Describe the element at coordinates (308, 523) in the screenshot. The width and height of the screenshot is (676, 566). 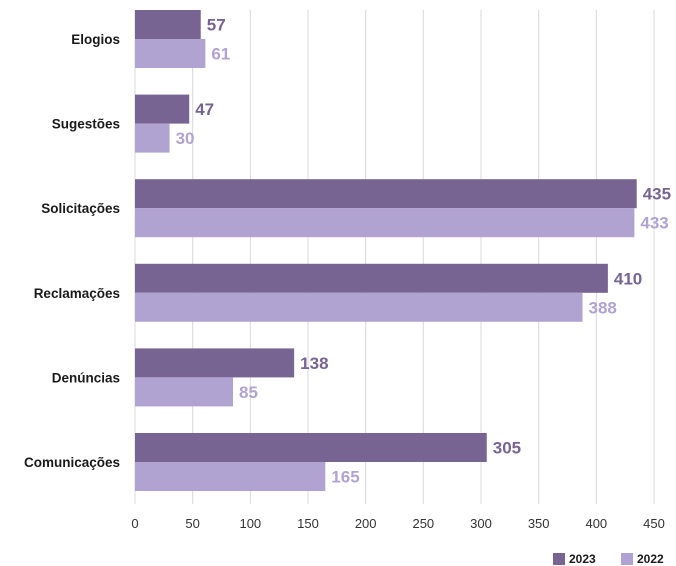
I see `x-tick-label: 150` at that location.